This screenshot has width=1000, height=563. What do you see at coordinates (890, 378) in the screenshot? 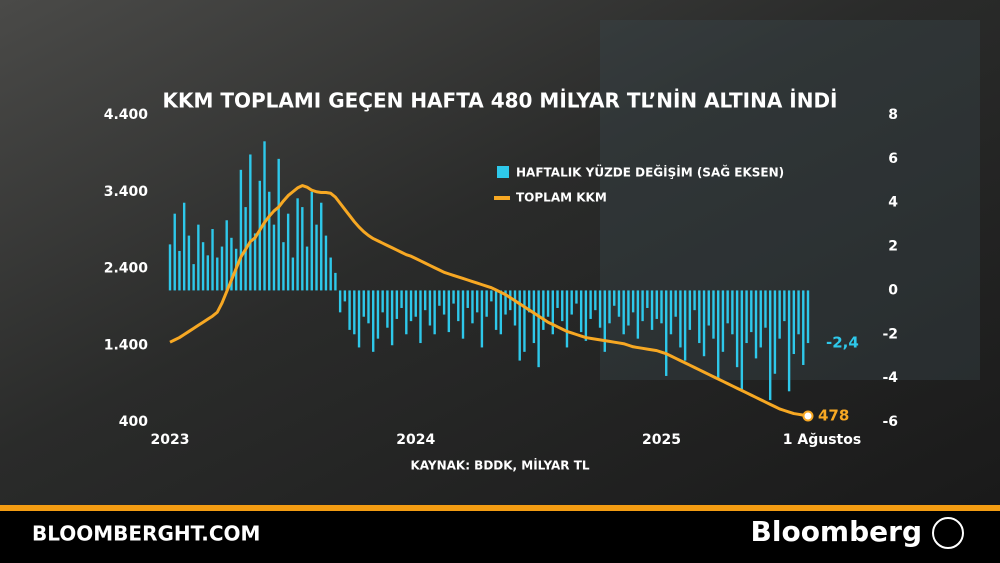
I see `y2-tick-label: -4` at bounding box center [890, 378].